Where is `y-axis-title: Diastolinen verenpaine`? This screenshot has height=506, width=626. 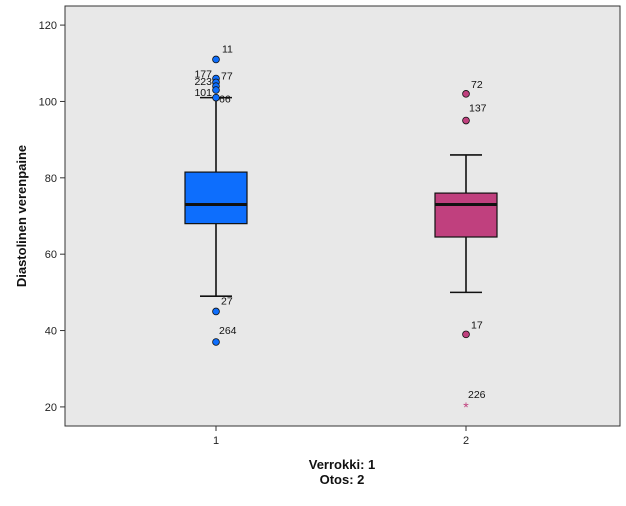
y-axis-title: Diastolinen verenpaine is located at coordinates (21, 216).